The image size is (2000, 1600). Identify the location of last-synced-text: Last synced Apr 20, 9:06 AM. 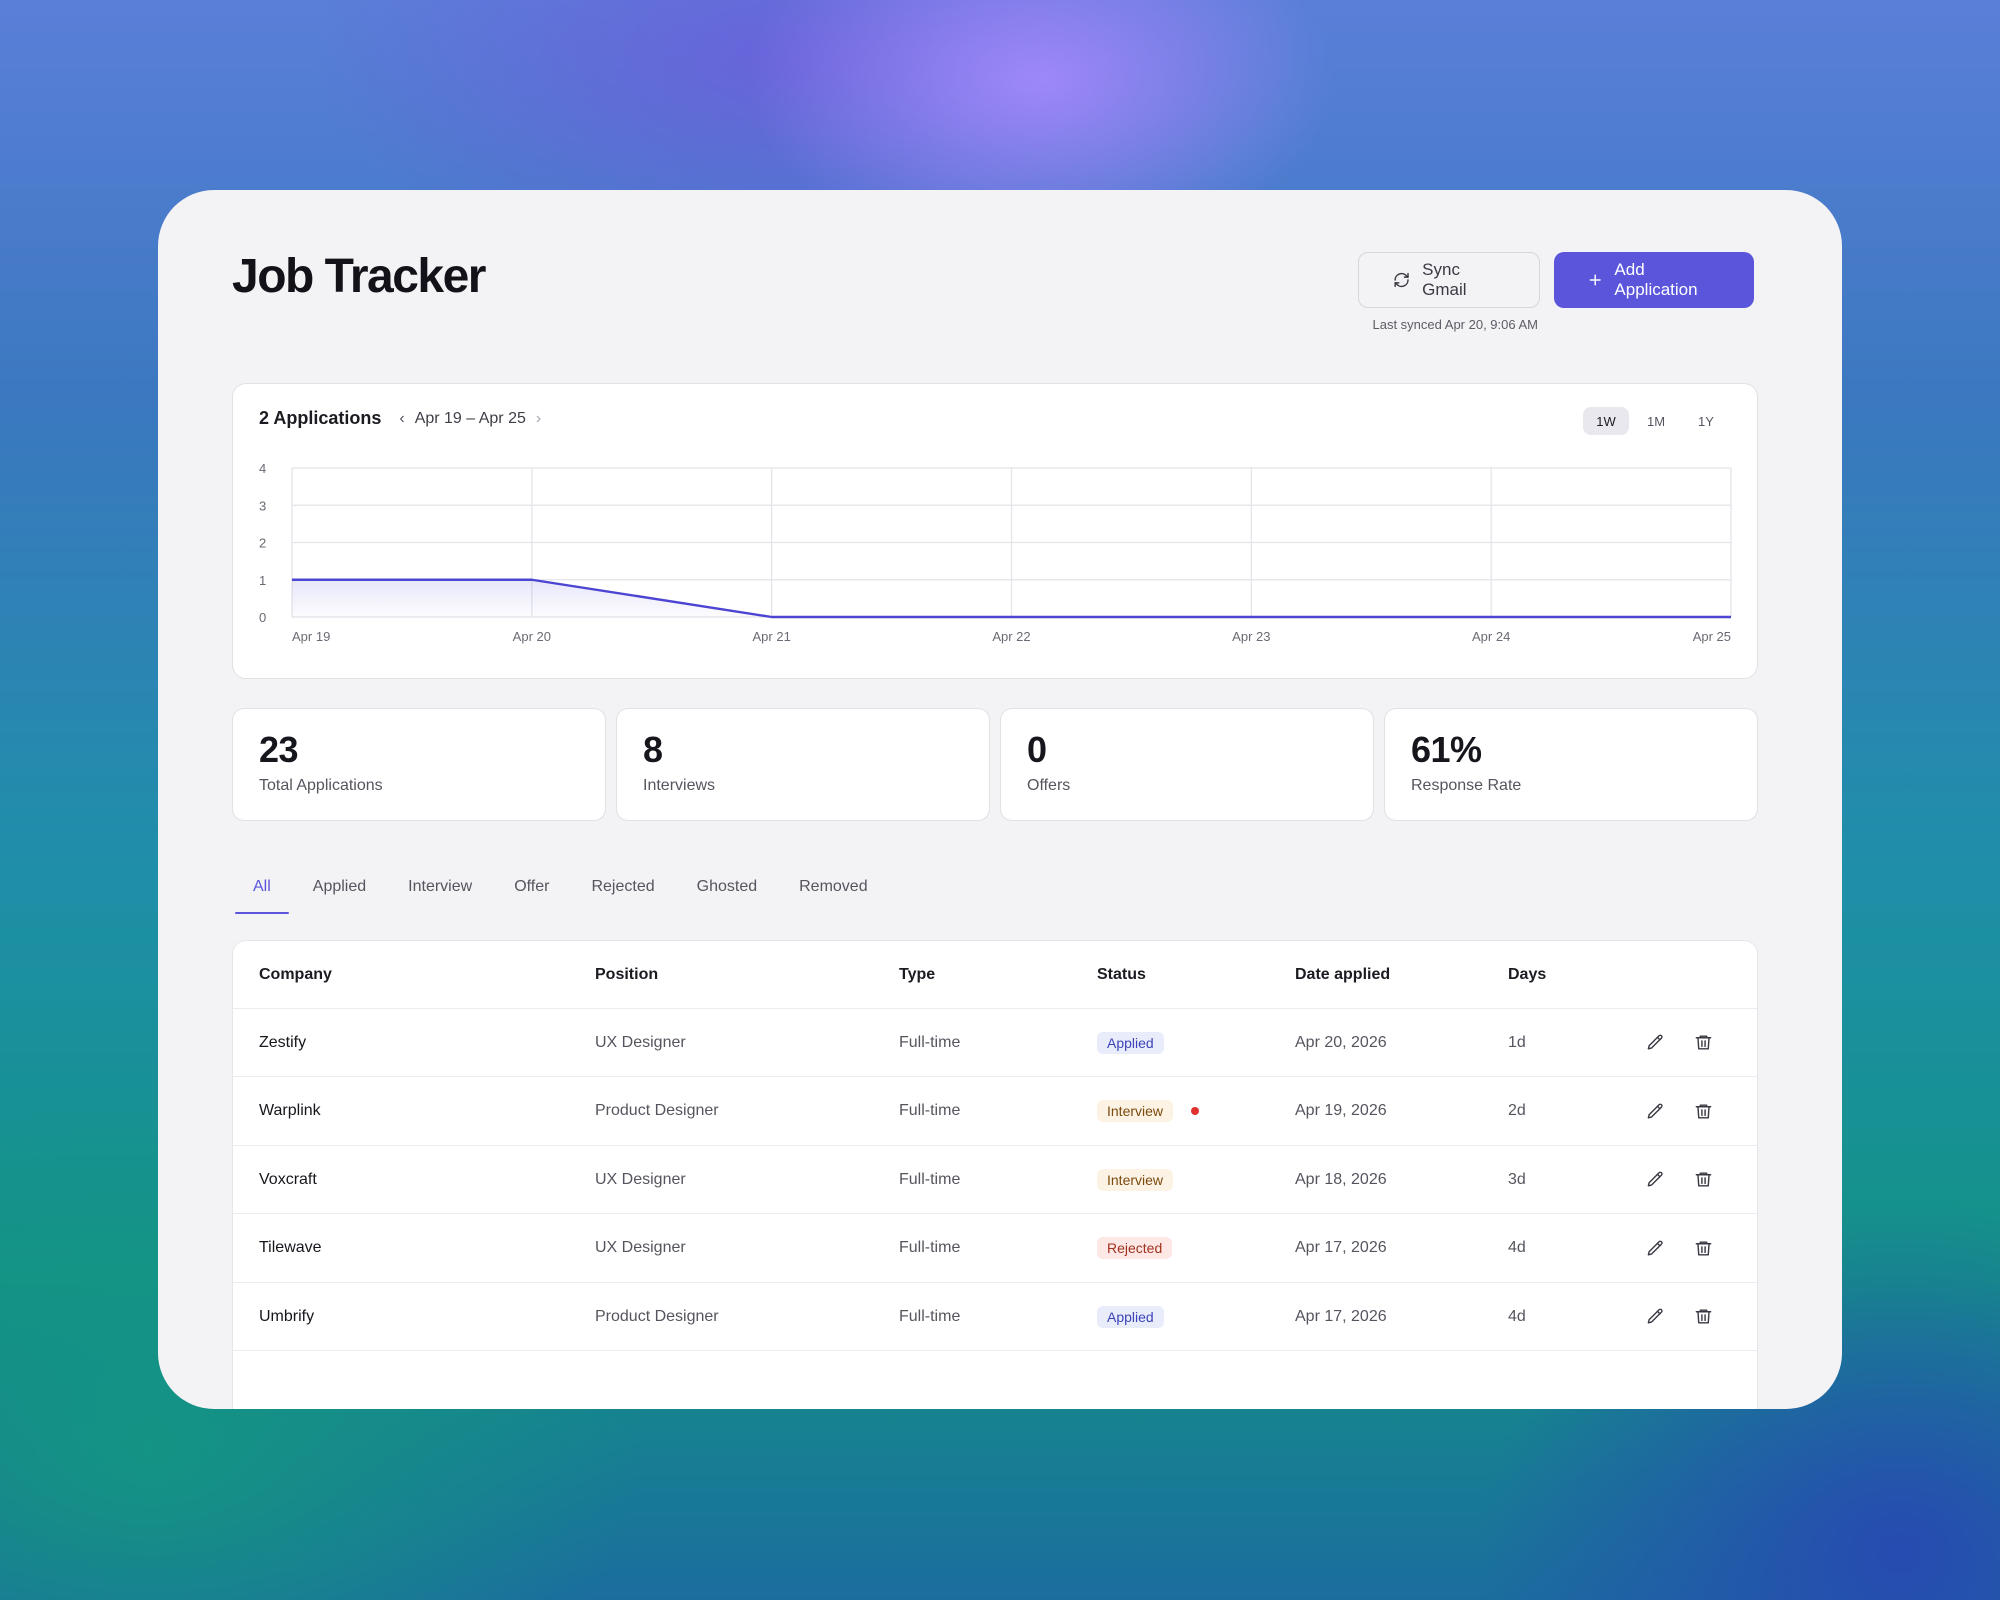
(1455, 324).